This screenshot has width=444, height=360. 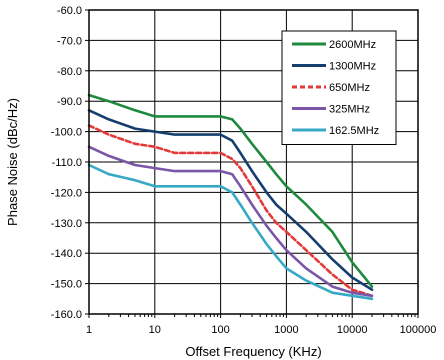 What do you see at coordinates (67, 163) in the screenshot?
I see `y-tick-label: -110.0` at bounding box center [67, 163].